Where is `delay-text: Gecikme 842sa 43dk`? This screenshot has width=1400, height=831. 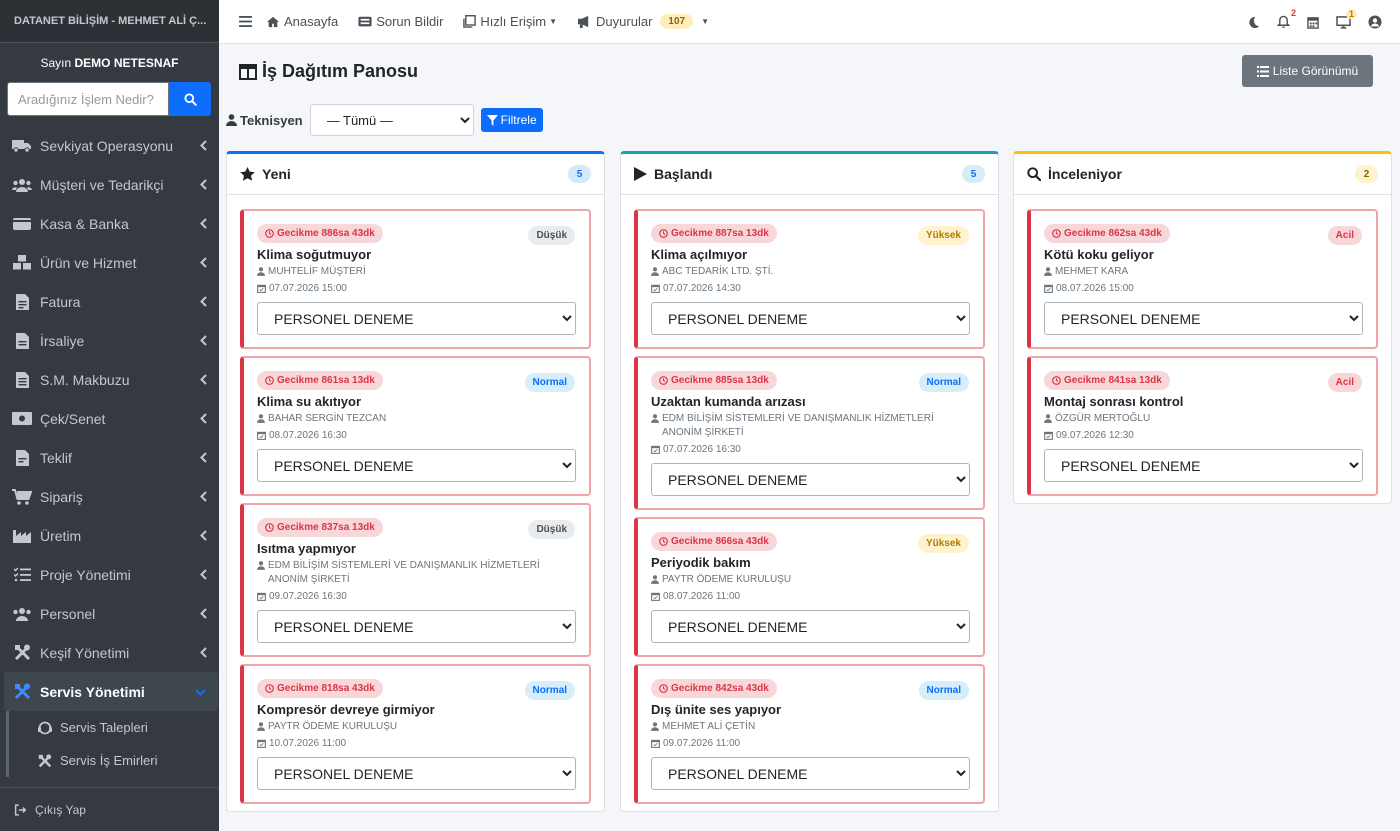 delay-text: Gecikme 842sa 43dk is located at coordinates (720, 688).